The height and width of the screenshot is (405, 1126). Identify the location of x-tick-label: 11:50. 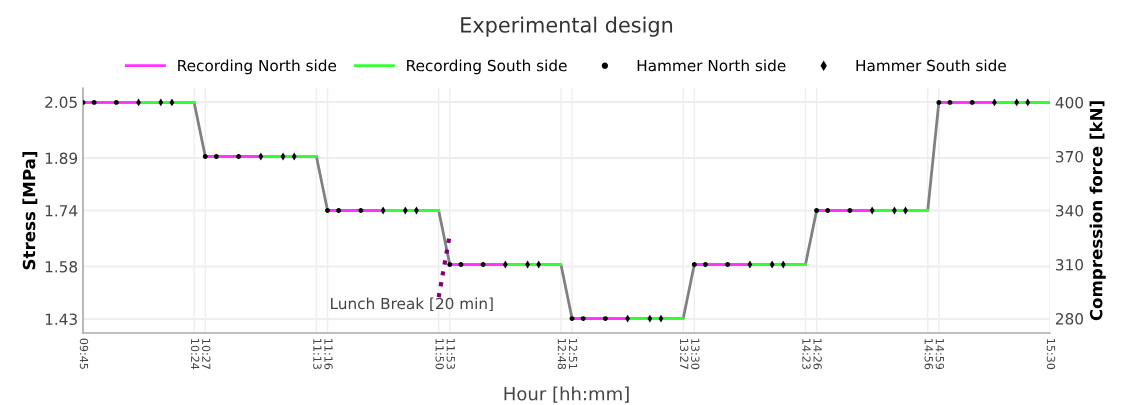
(439, 354).